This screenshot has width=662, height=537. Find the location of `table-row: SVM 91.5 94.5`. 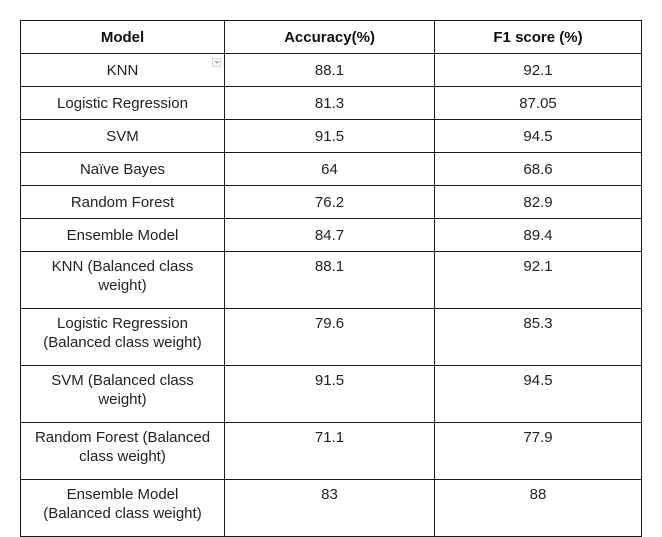

table-row: SVM 91.5 94.5 is located at coordinates (331, 136).